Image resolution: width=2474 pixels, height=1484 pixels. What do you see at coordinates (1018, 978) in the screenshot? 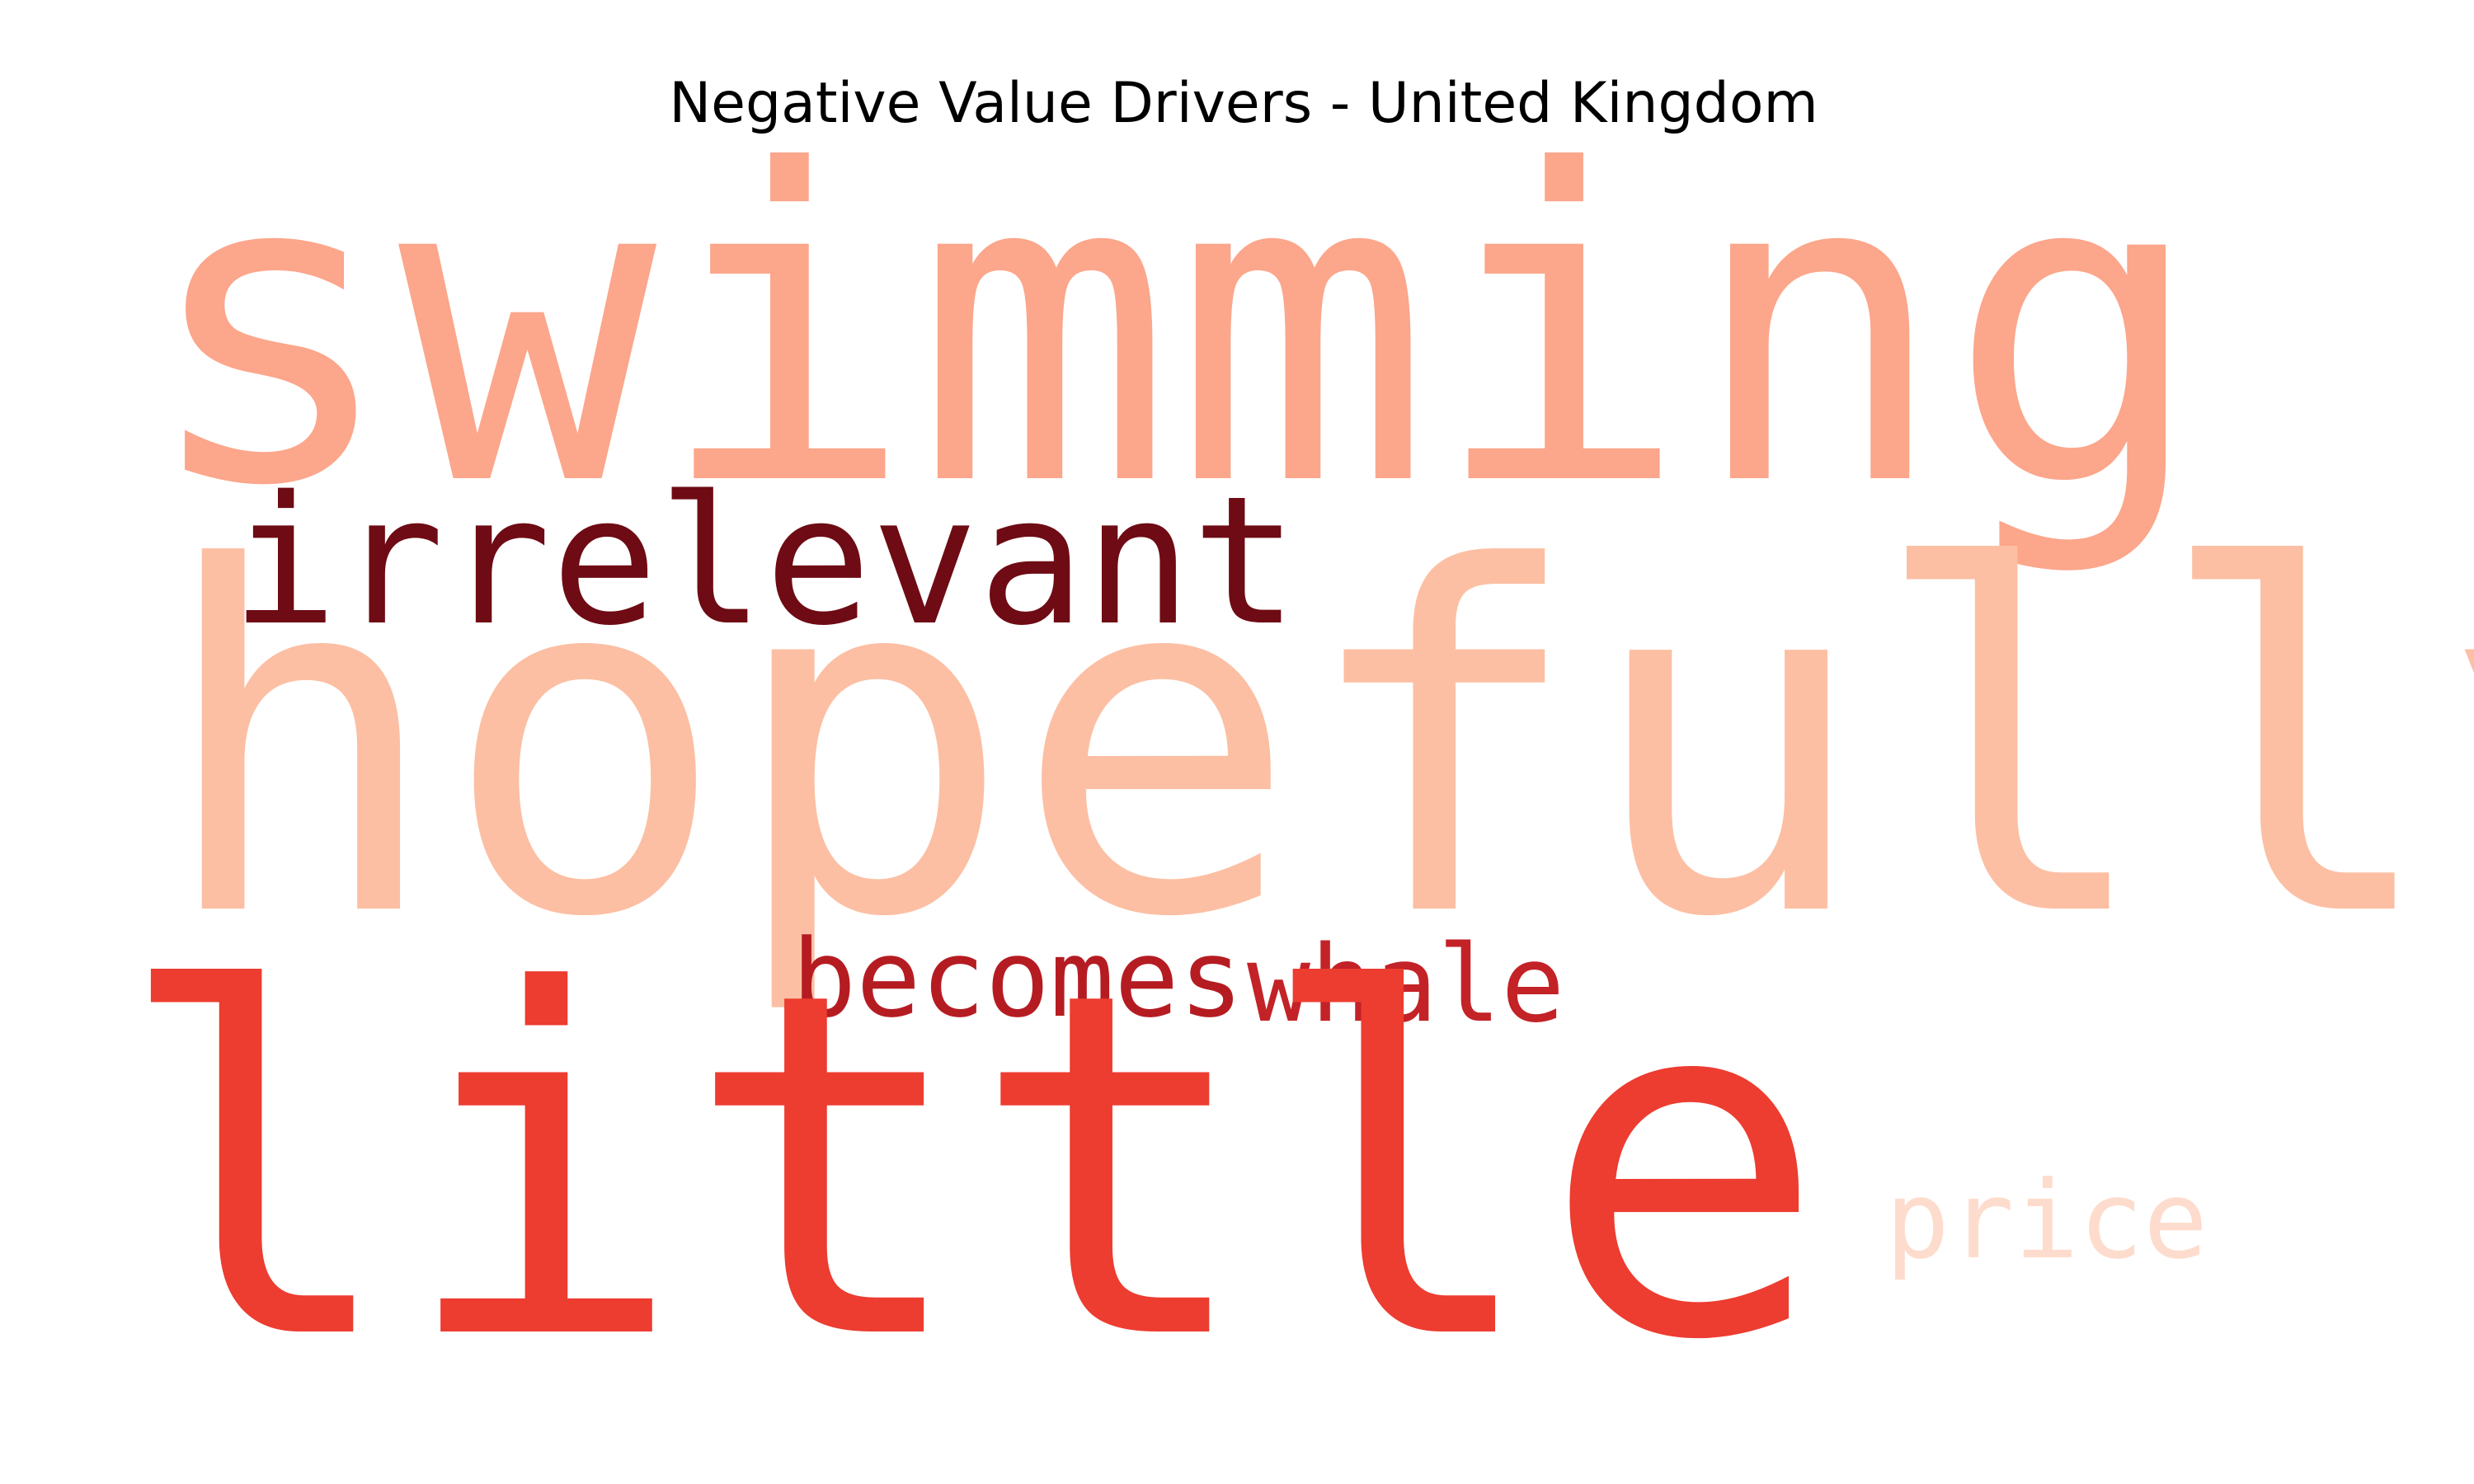
I see `word-becomes: becomes` at bounding box center [1018, 978].